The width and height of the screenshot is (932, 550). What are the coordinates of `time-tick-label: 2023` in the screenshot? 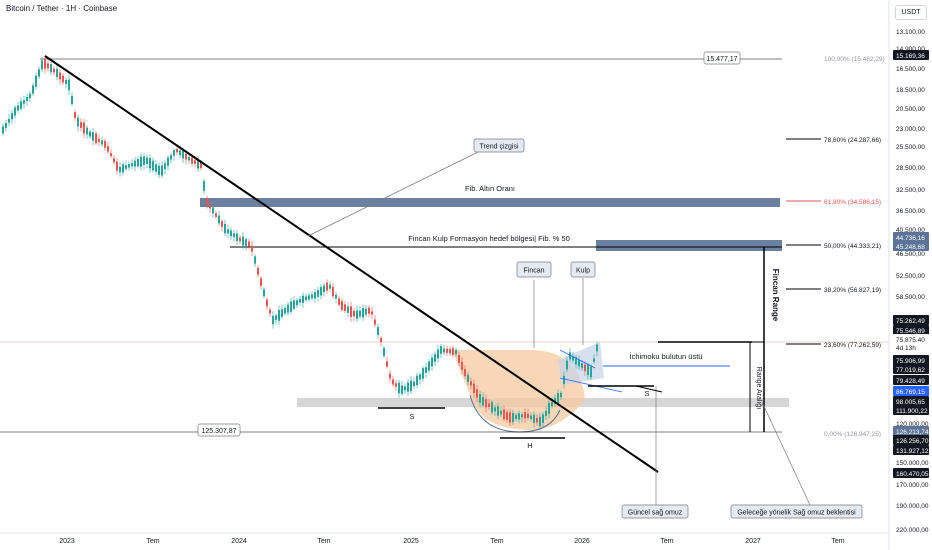 It's located at (67, 541).